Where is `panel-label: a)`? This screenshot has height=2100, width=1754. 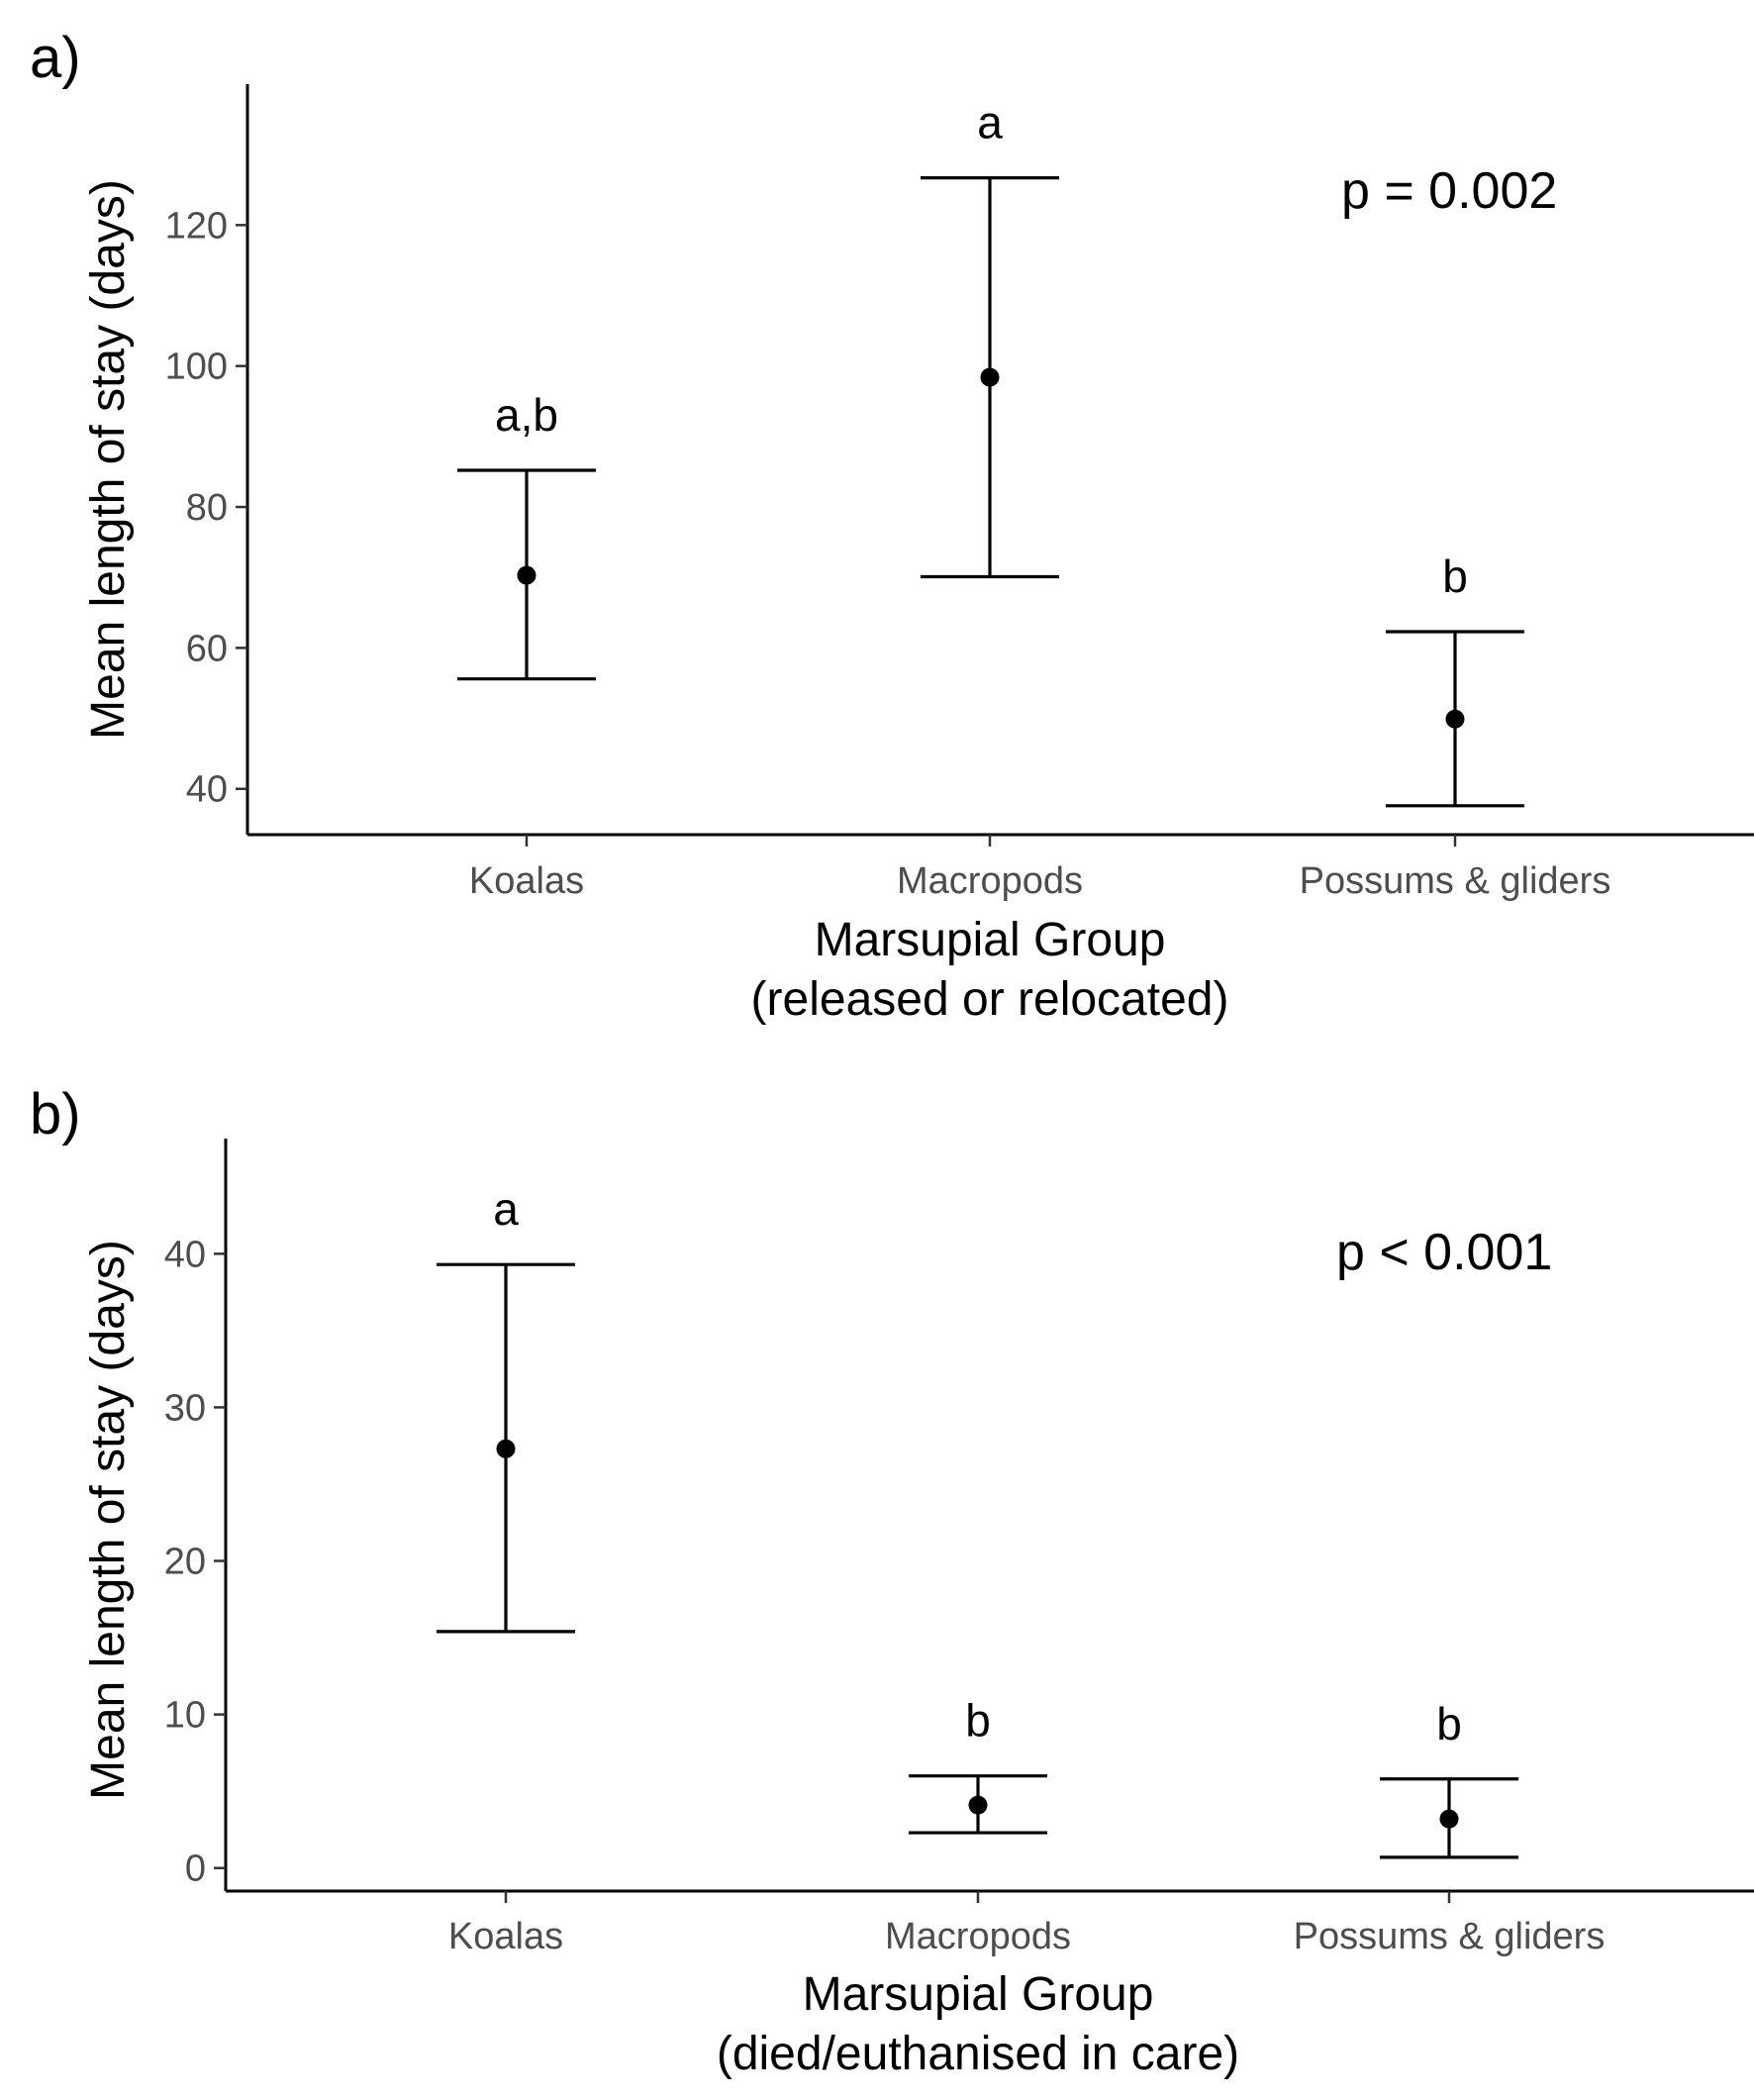
panel-label: a) is located at coordinates (55, 58).